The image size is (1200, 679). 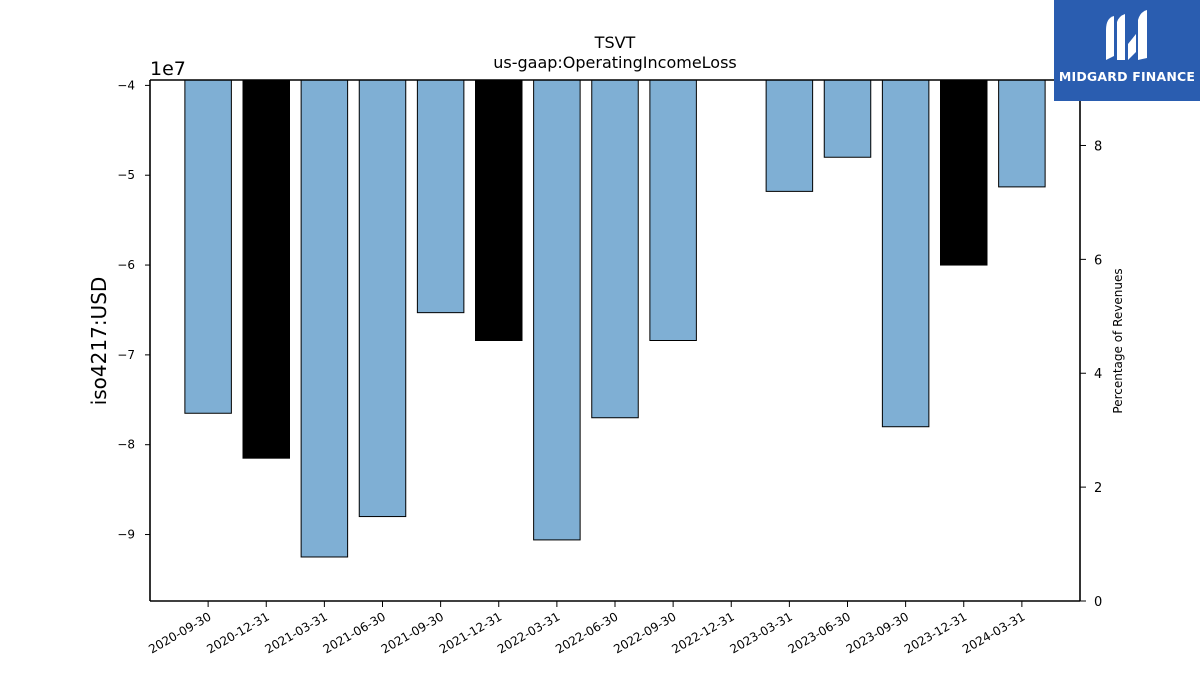 I want to click on y2-tick-label: 0, so click(x=1098, y=602).